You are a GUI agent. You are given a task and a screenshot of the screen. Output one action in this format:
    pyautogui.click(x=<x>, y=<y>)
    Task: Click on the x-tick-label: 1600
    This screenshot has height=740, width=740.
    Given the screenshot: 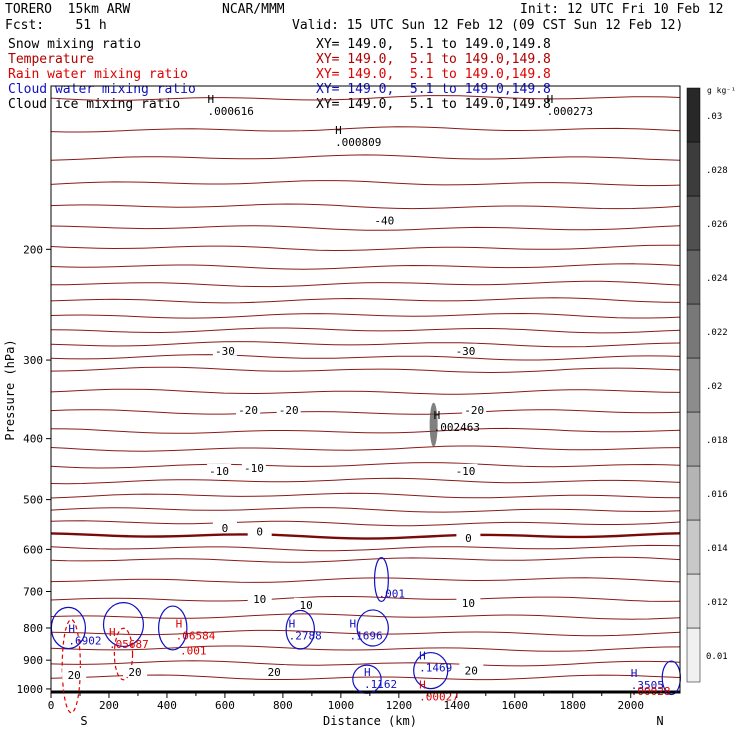 What is the action you would take?
    pyautogui.click(x=515, y=705)
    